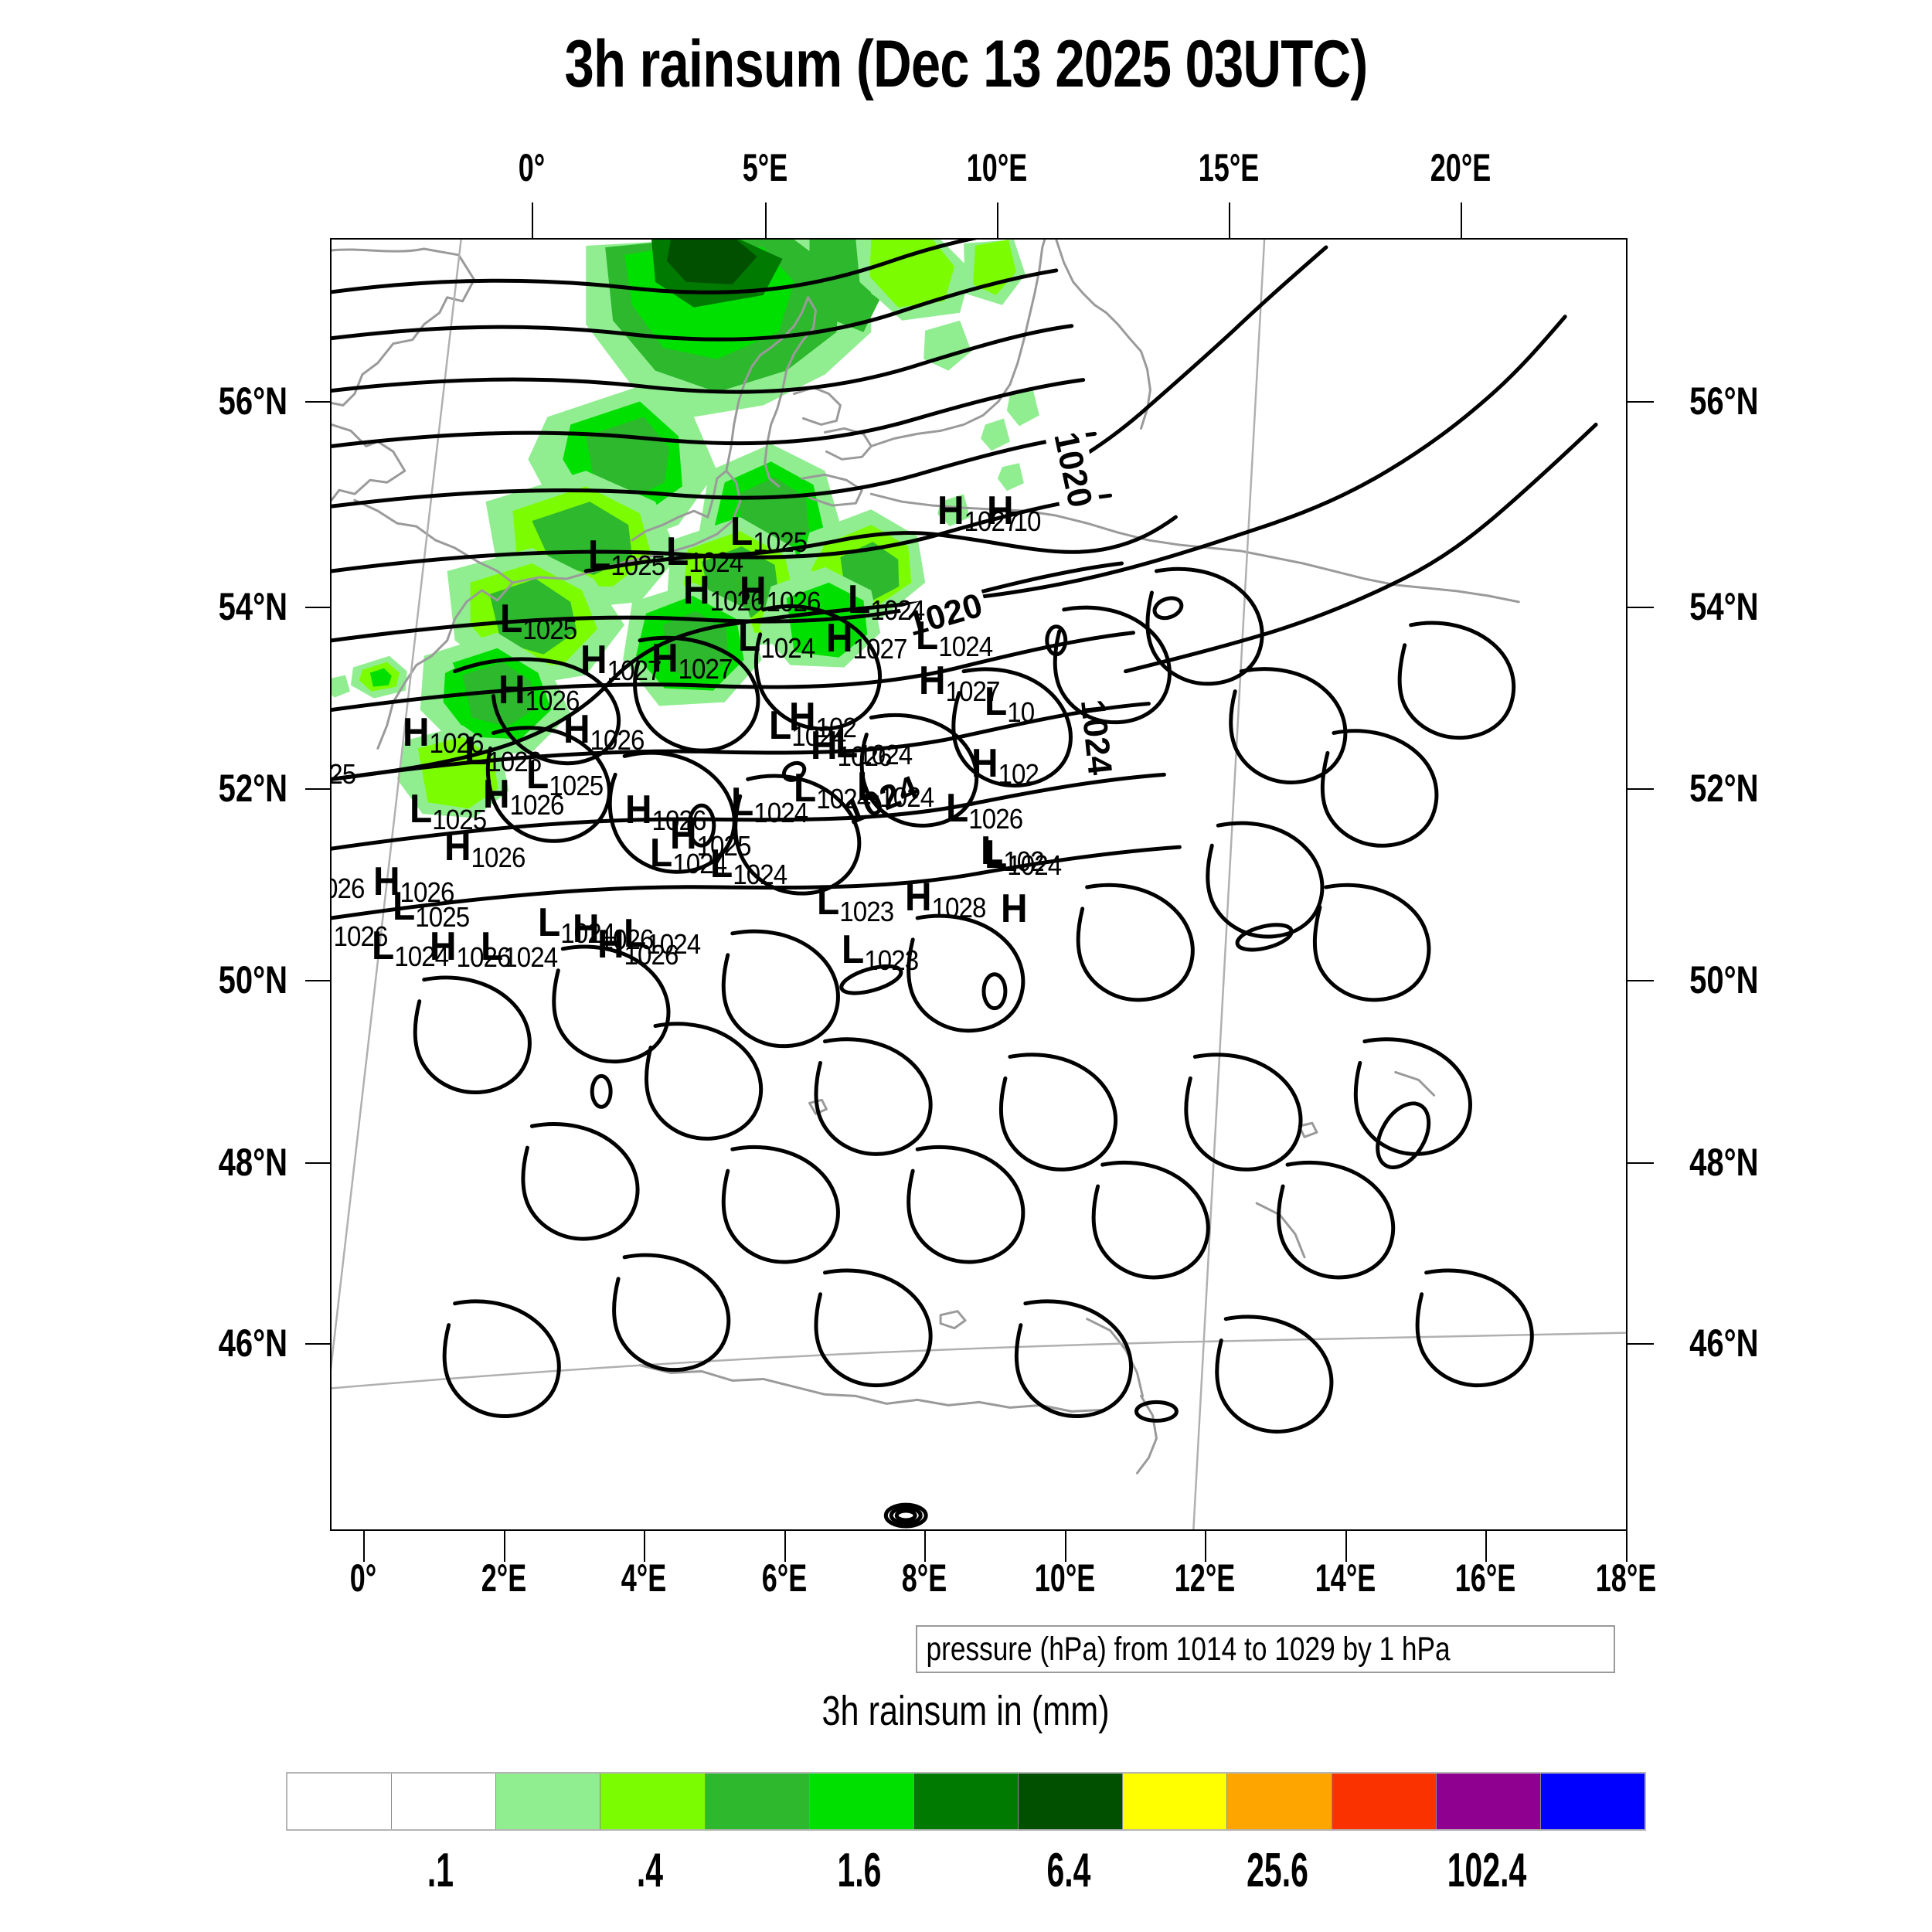 The width and height of the screenshot is (1932, 1932). I want to click on colorbar, so click(966, 1801).